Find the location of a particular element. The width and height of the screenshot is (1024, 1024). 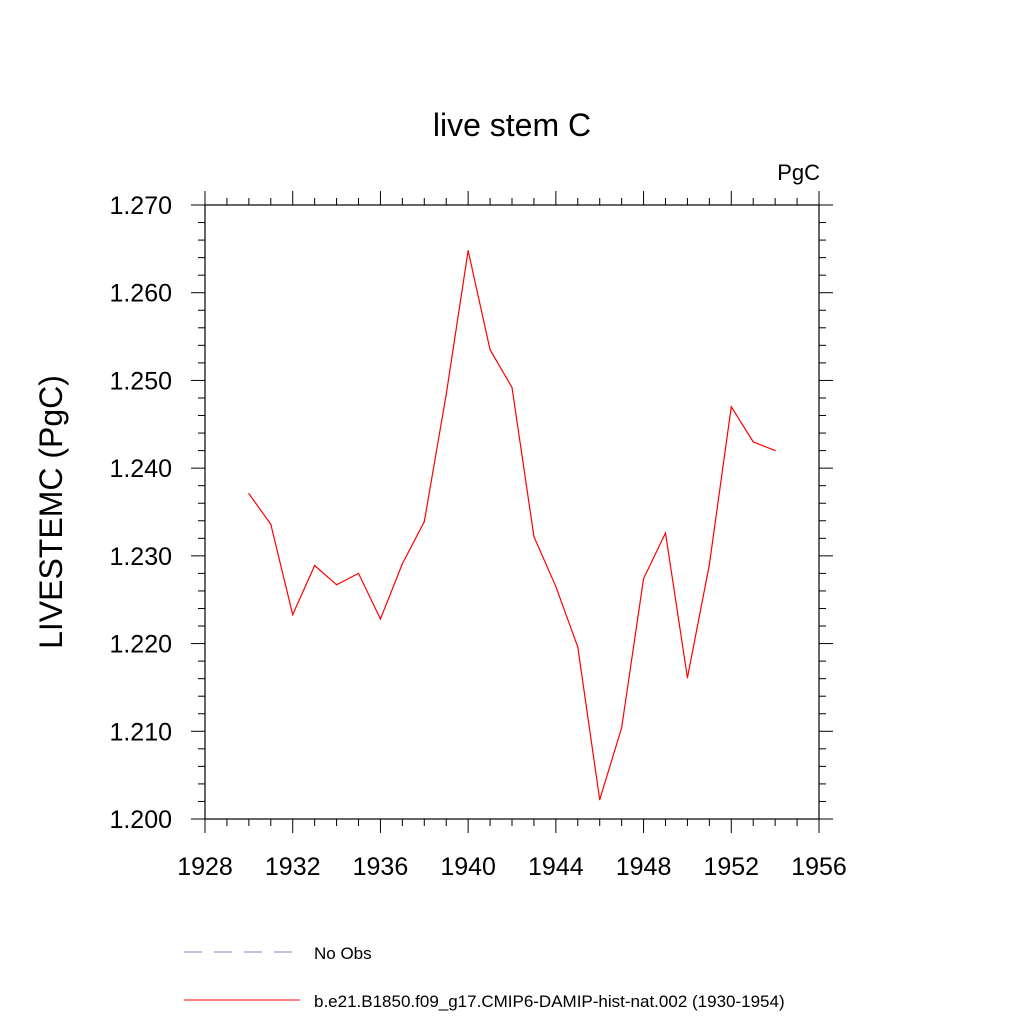

y-tick-label: 1.230 is located at coordinates (140, 557).